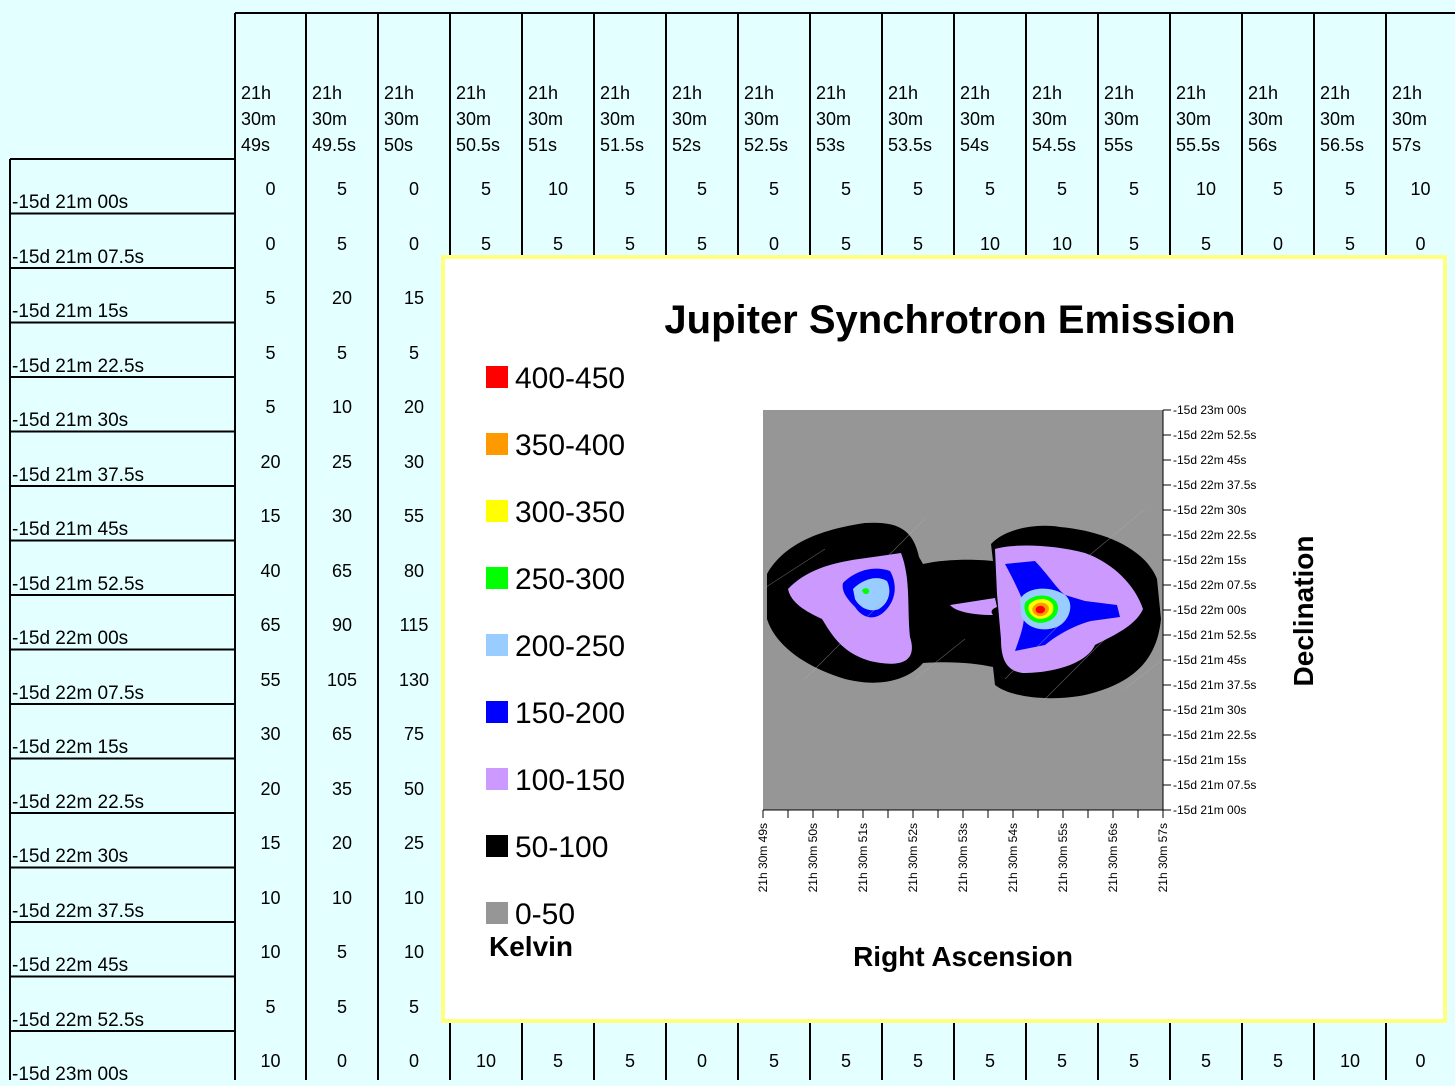  I want to click on column-header: 21h 30m 53s, so click(834, 119).